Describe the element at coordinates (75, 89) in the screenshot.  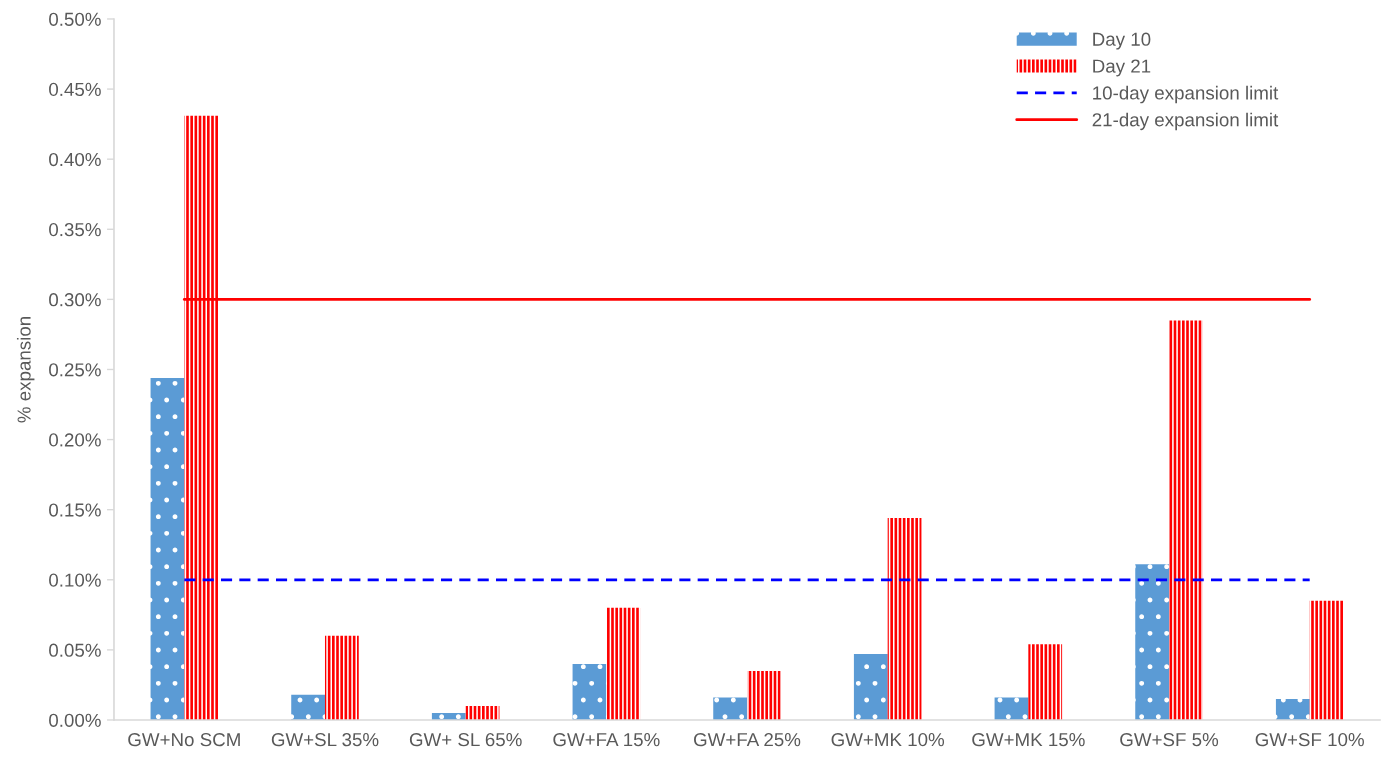
I see `y-tick-label: 0.45%` at that location.